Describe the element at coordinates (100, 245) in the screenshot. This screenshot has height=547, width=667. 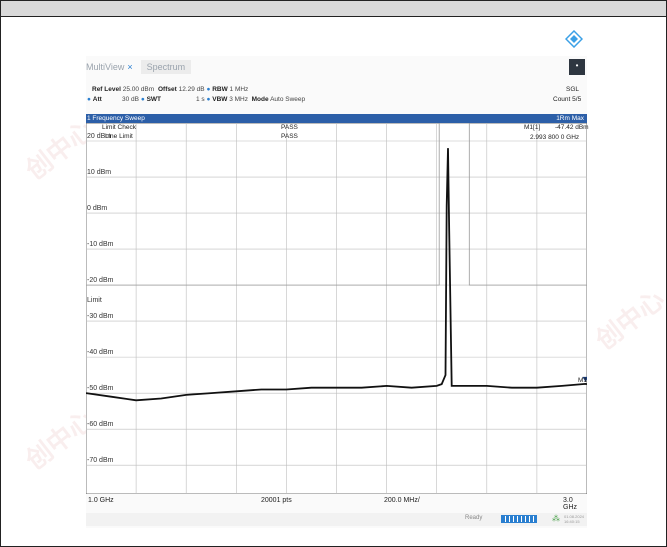
I see `y-tick-label: -10 dBm` at that location.